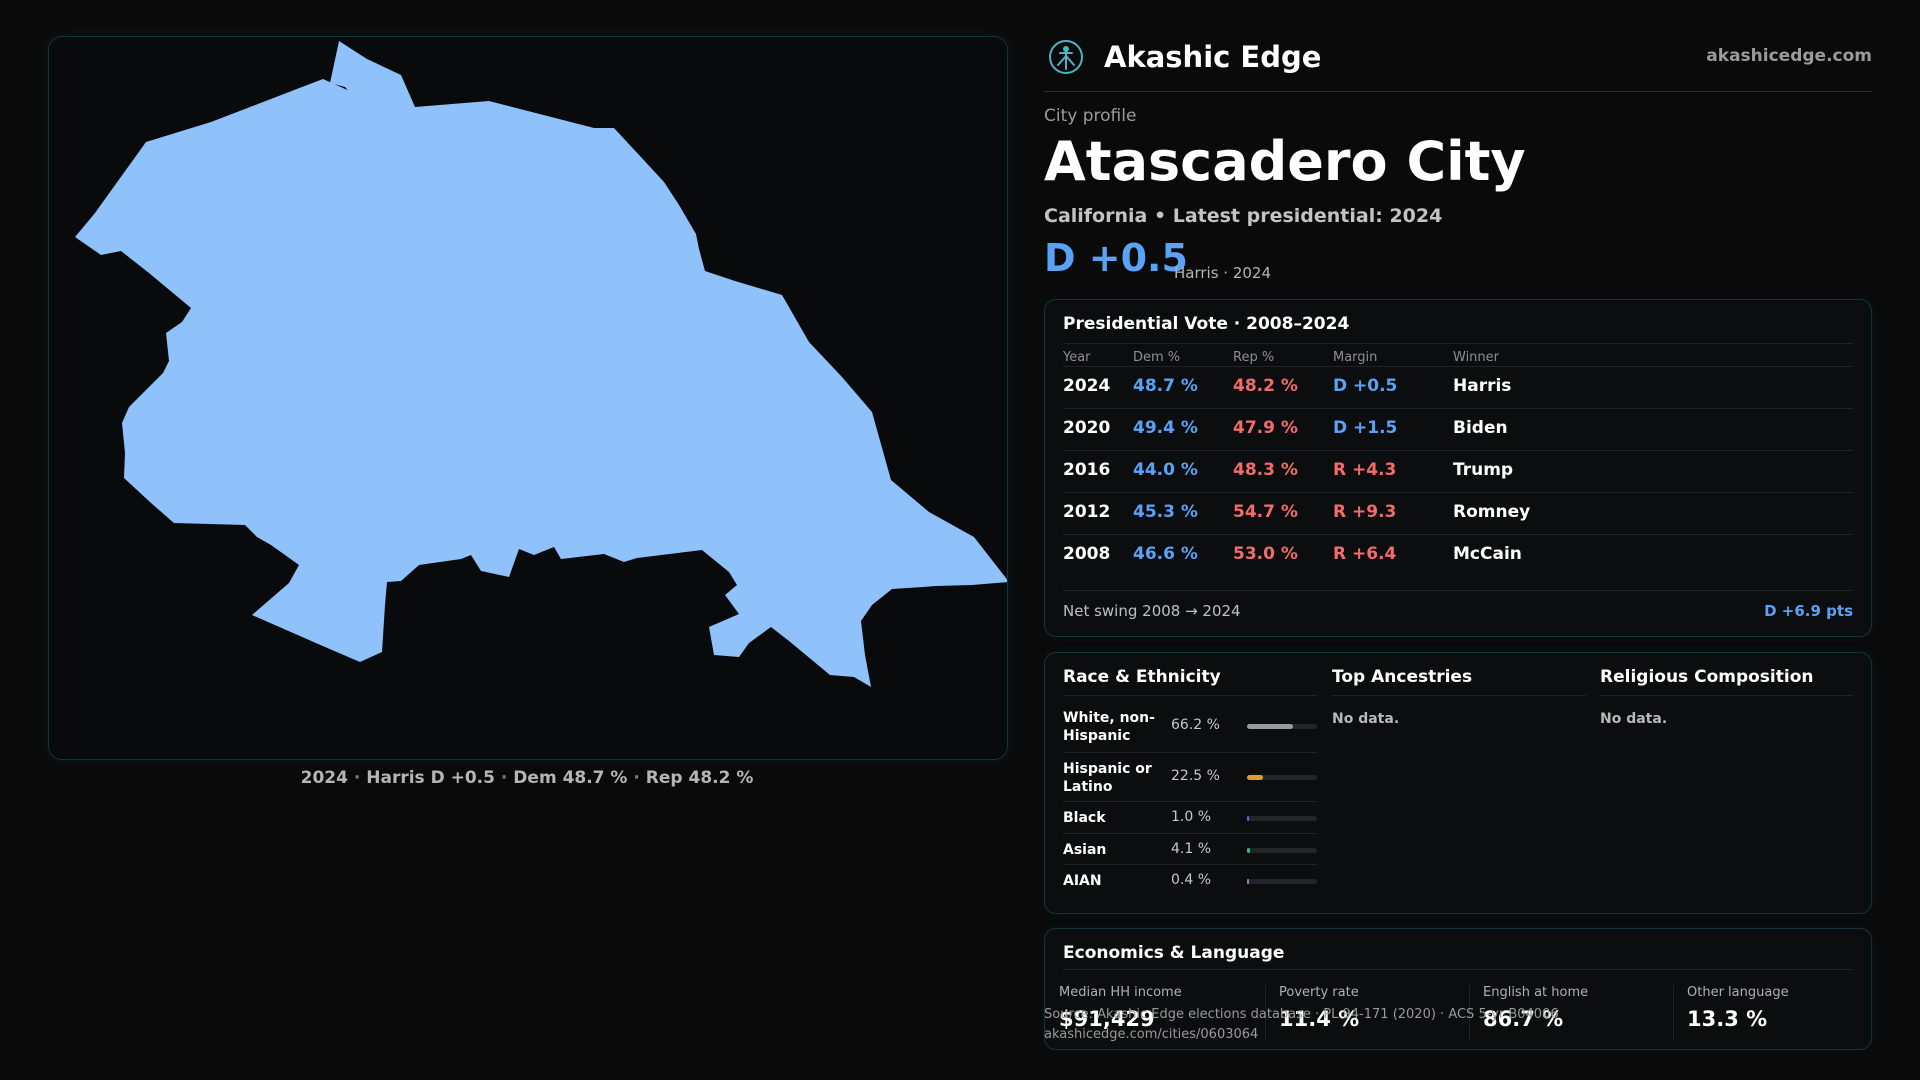  I want to click on economics-stat: Poverty rate 11.4 %, so click(1360, 1015).